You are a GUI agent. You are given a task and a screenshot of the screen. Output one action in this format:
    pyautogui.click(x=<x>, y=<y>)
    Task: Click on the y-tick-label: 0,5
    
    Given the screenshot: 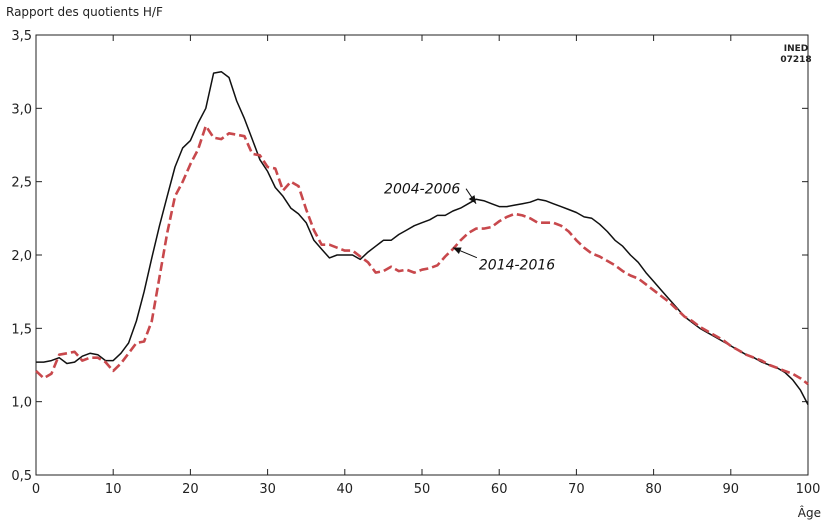 What is the action you would take?
    pyautogui.click(x=21, y=476)
    